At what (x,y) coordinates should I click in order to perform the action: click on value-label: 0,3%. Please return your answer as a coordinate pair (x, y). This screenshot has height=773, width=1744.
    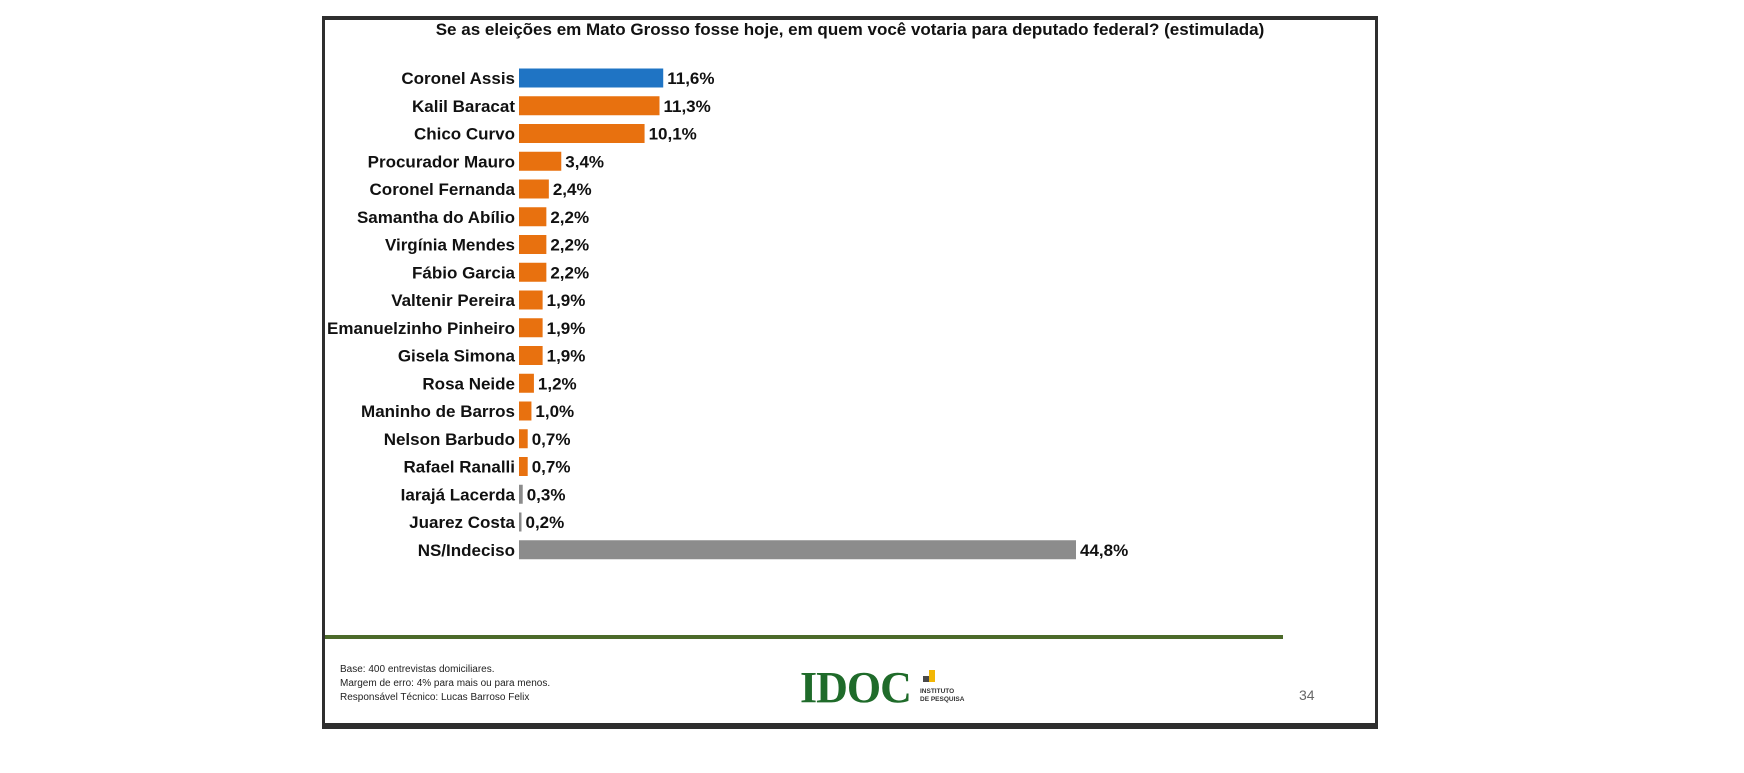
    Looking at the image, I should click on (546, 494).